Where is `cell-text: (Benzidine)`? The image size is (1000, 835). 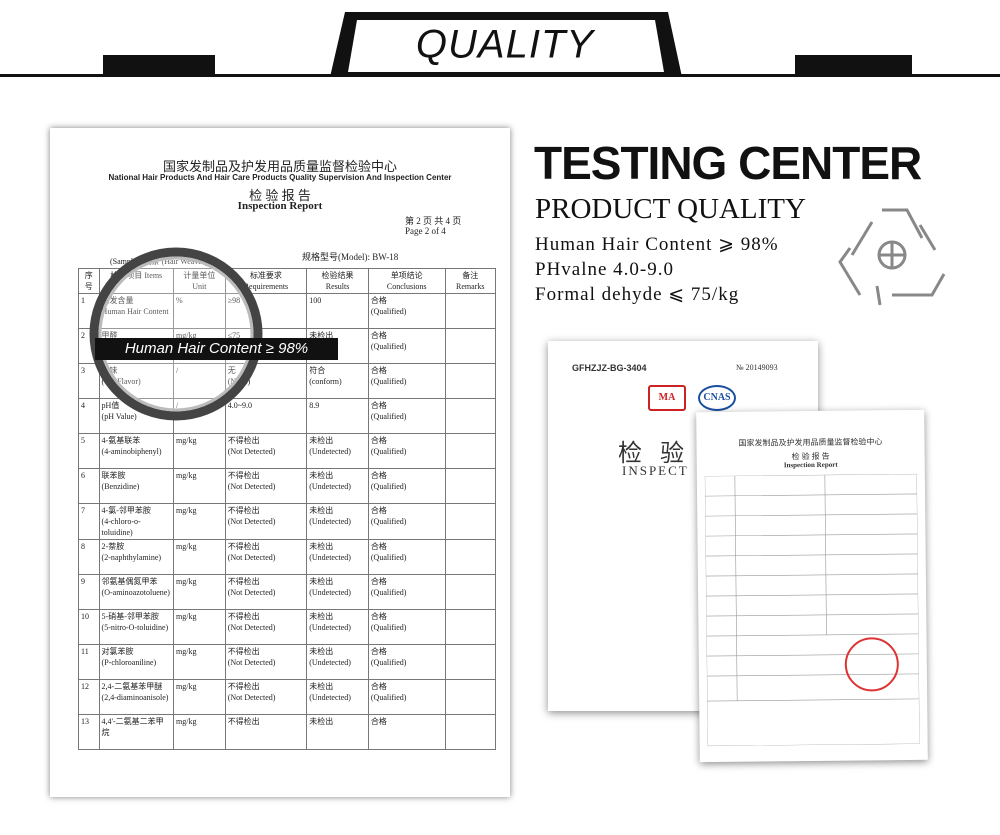 cell-text: (Benzidine) is located at coordinates (120, 486).